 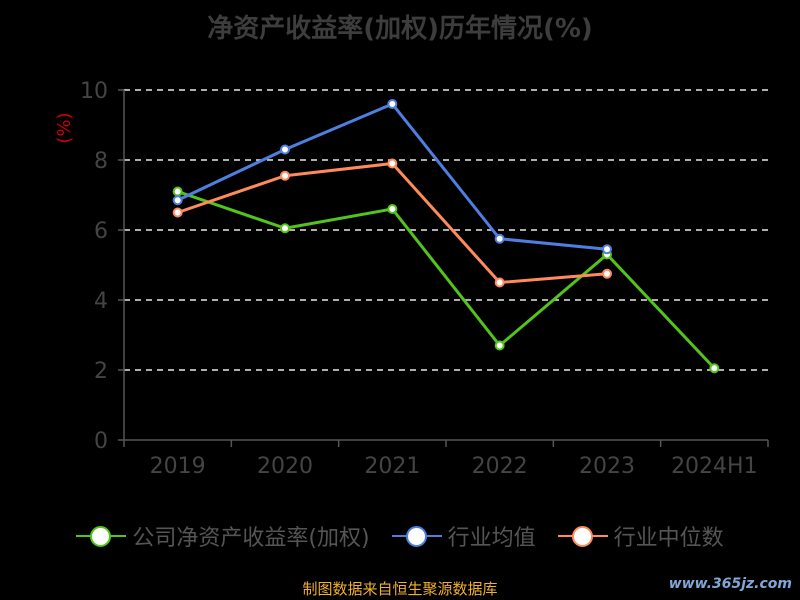 I want to click on legend-dot-company, so click(x=101, y=536).